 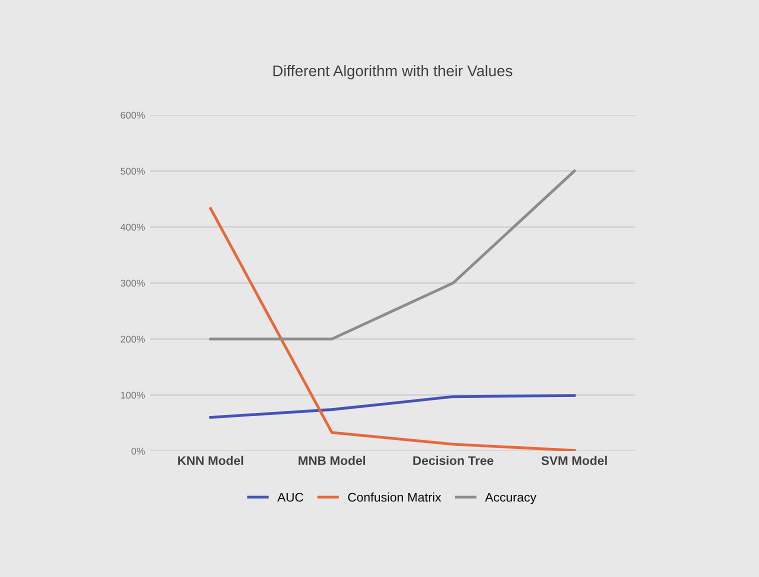 What do you see at coordinates (132, 171) in the screenshot?
I see `y-tick-label: 500%` at bounding box center [132, 171].